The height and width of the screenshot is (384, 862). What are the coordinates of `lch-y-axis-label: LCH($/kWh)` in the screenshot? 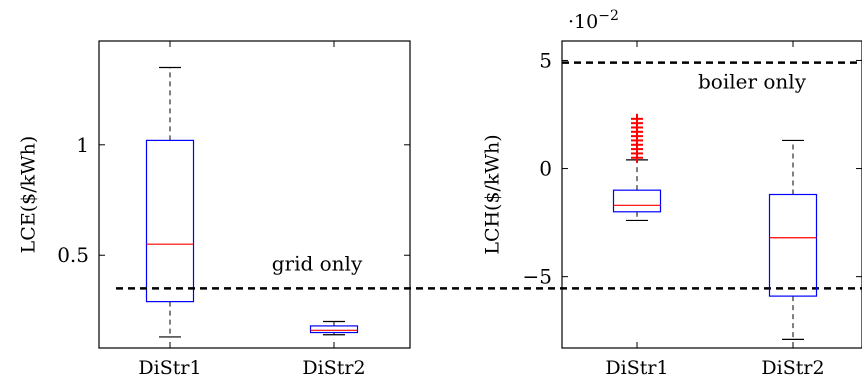 It's located at (493, 194).